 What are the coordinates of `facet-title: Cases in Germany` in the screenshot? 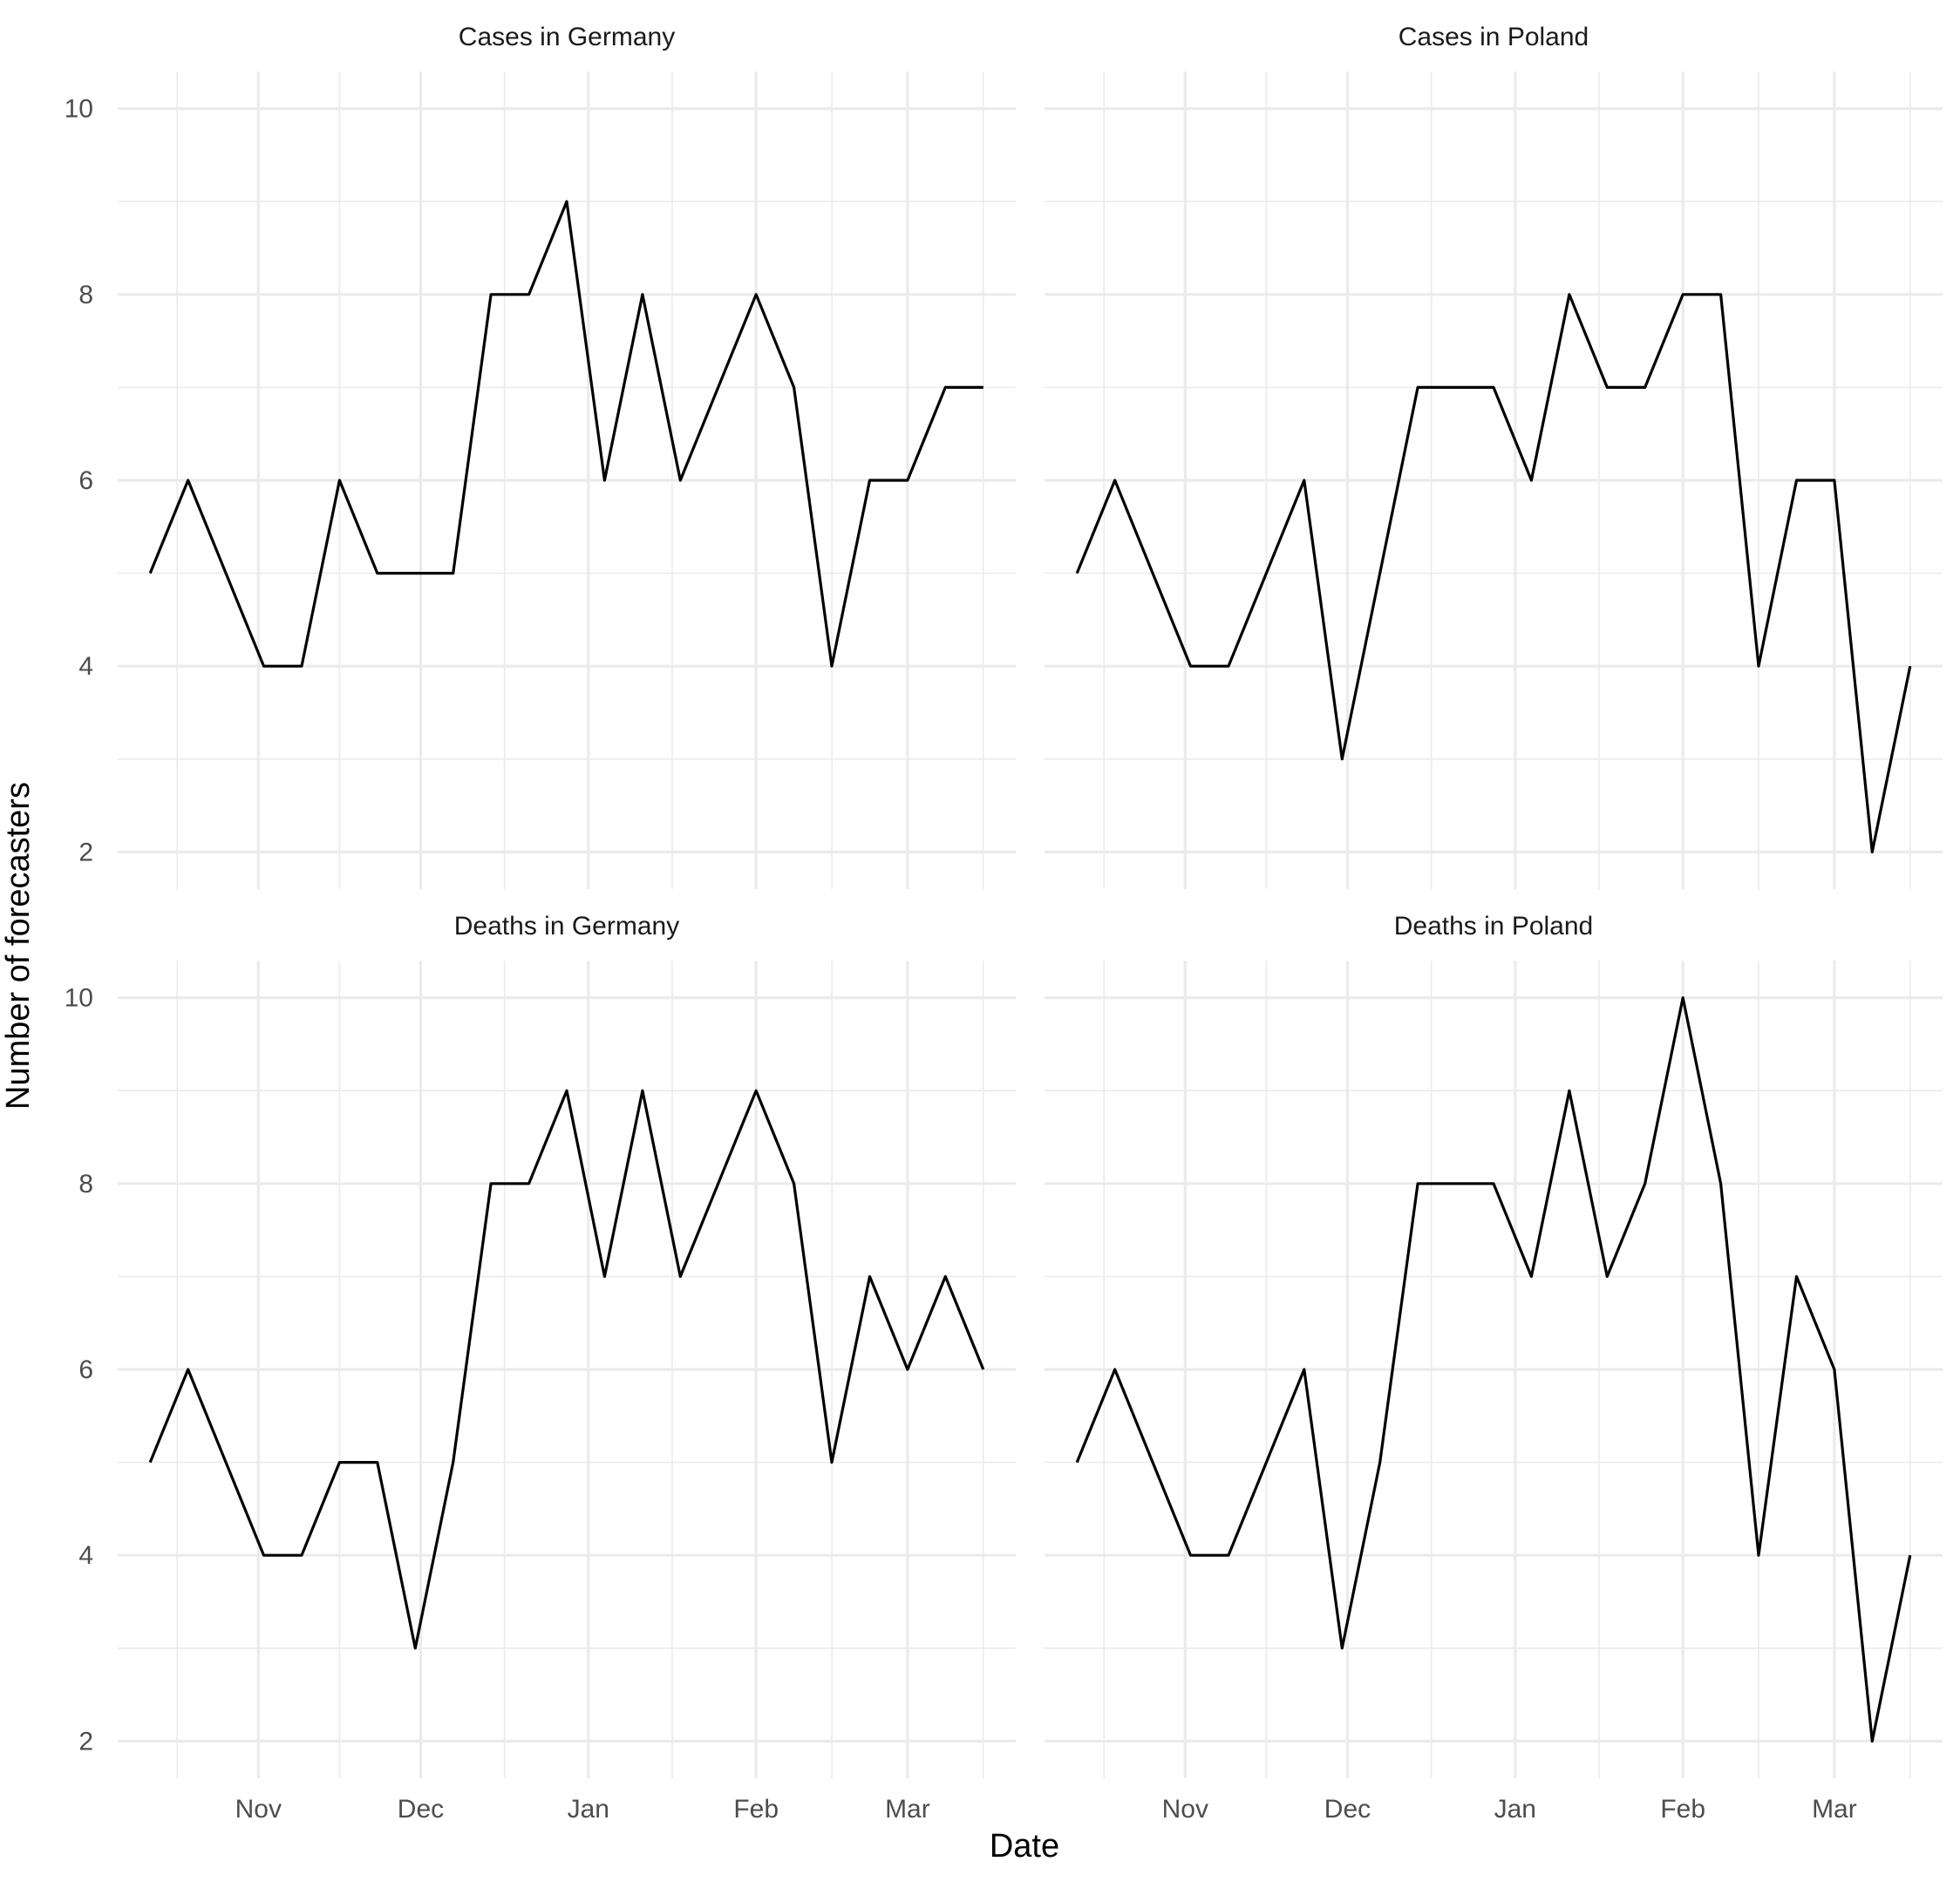 It's located at (567, 37).